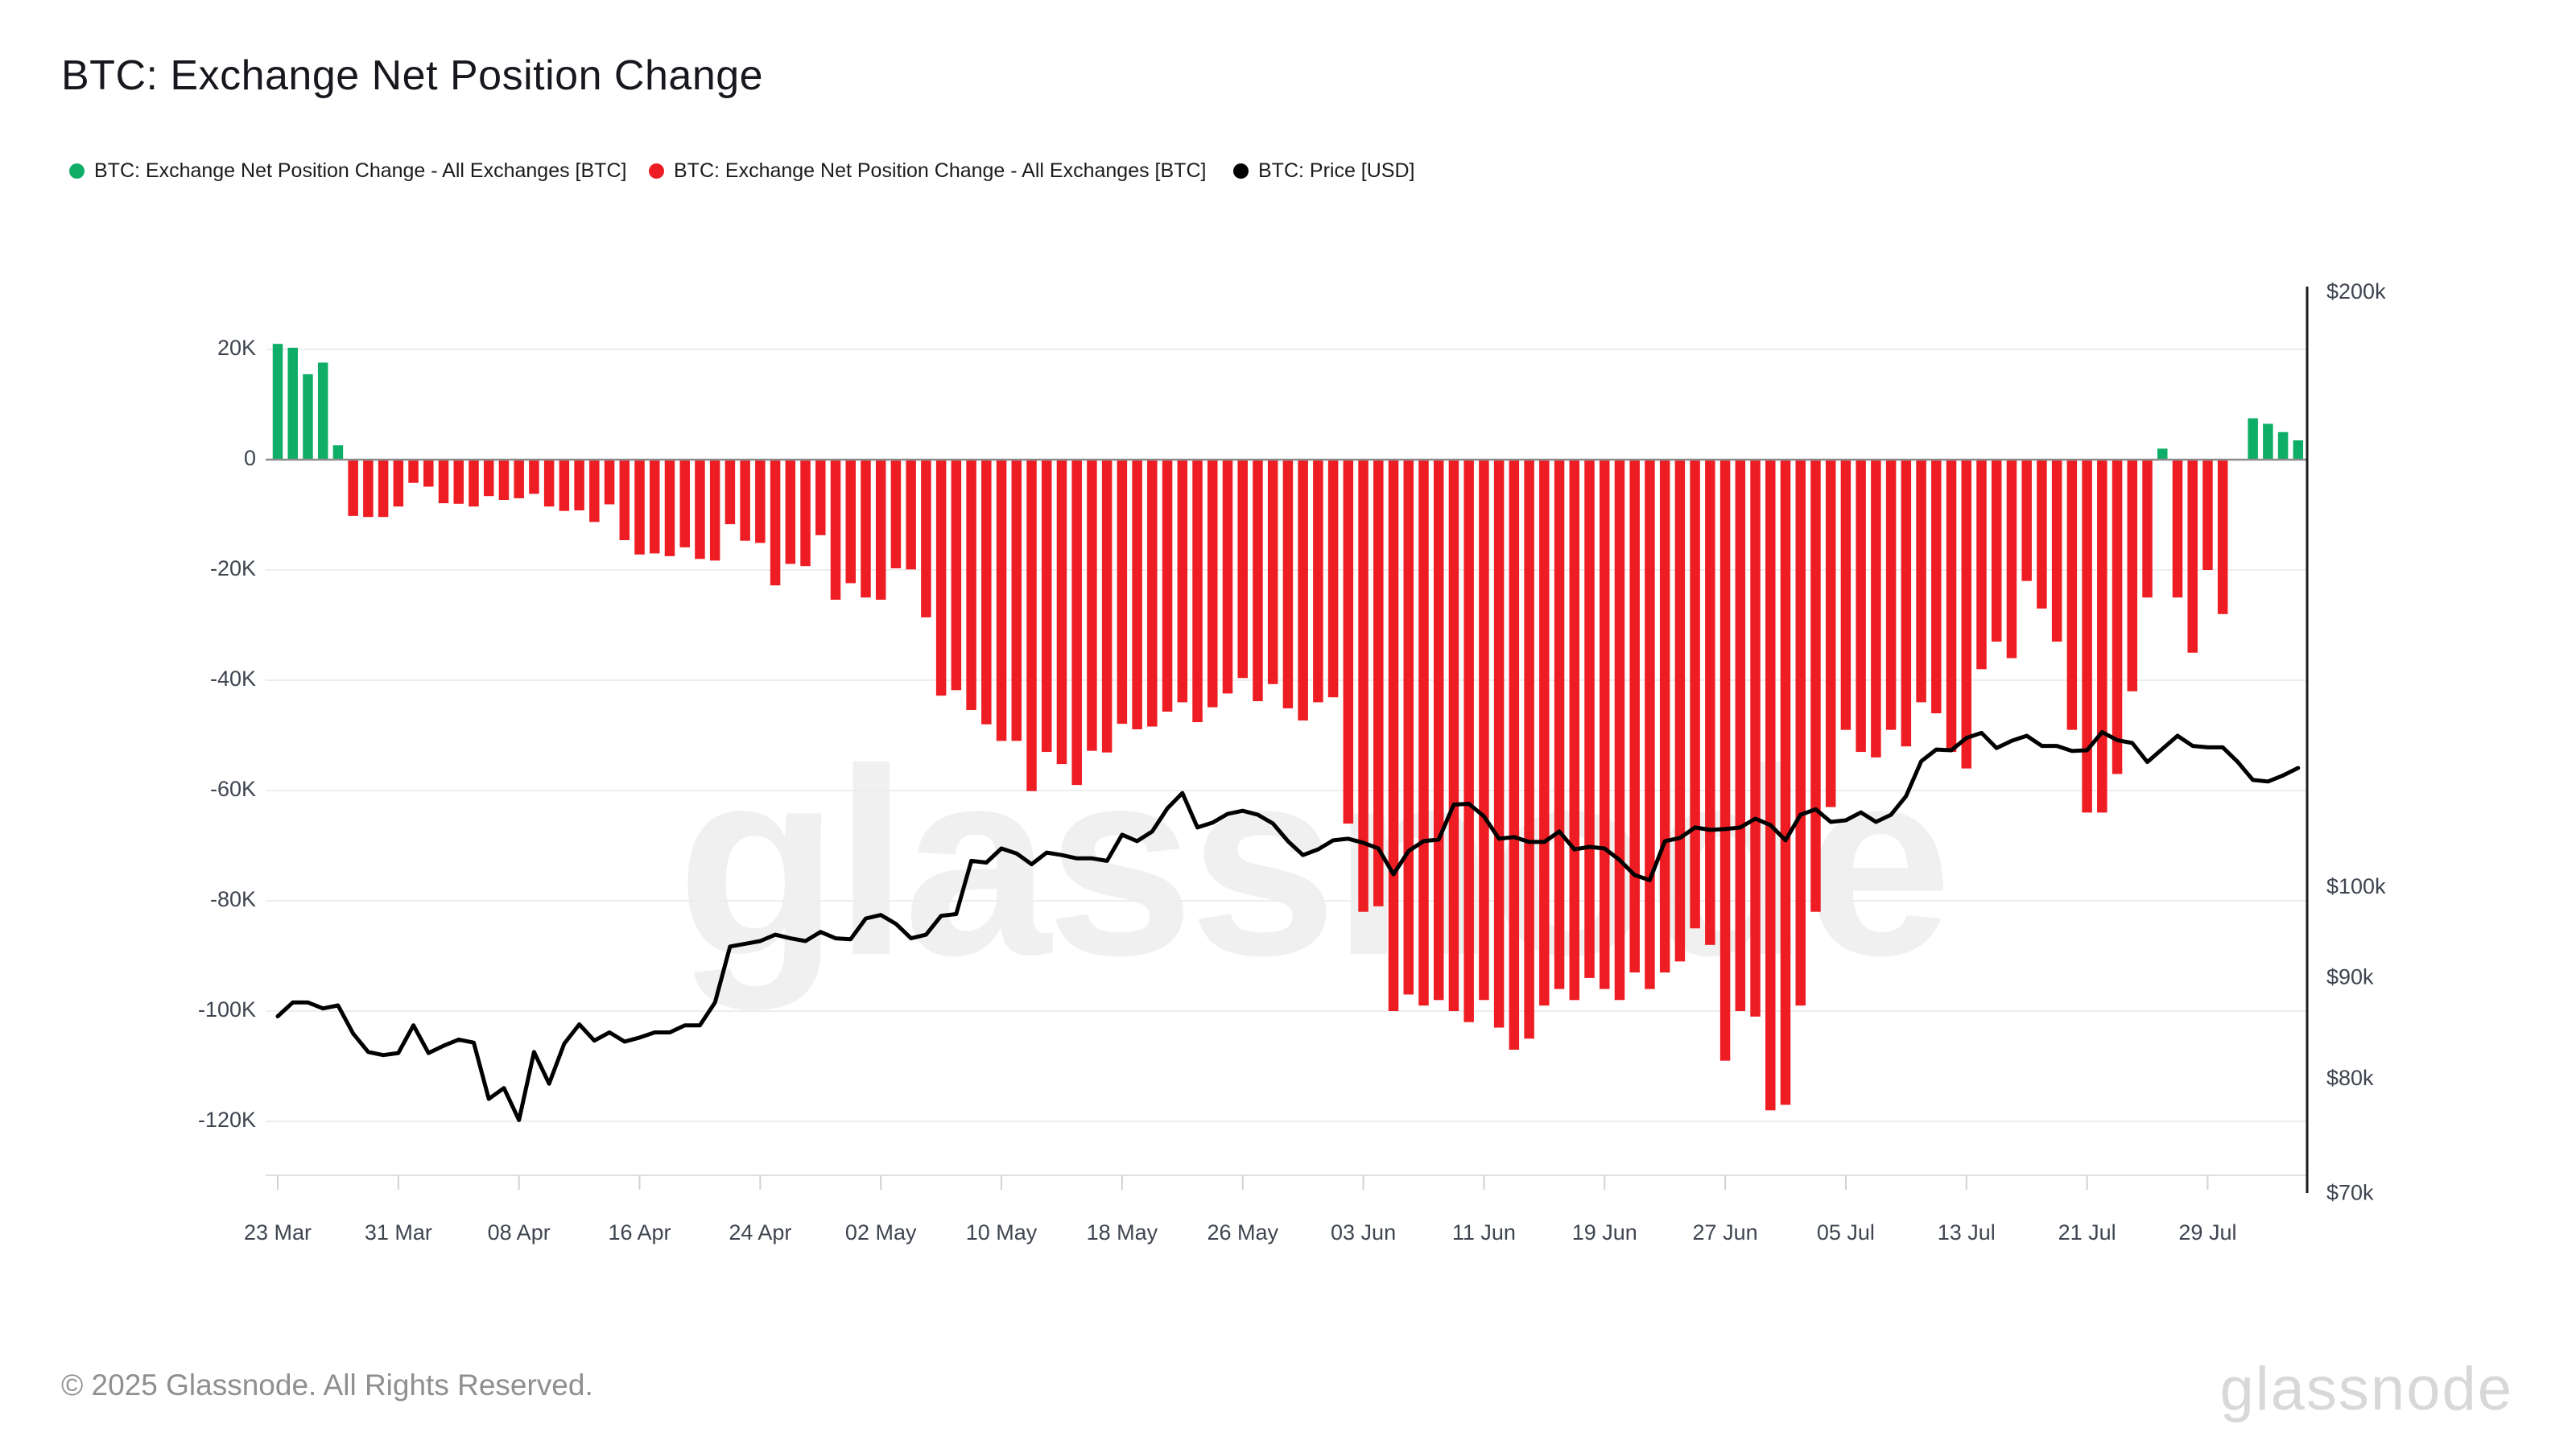 This screenshot has height=1449, width=2576. Describe the element at coordinates (1323, 171) in the screenshot. I see `legend-item-price: BTC: Price [USD]` at that location.